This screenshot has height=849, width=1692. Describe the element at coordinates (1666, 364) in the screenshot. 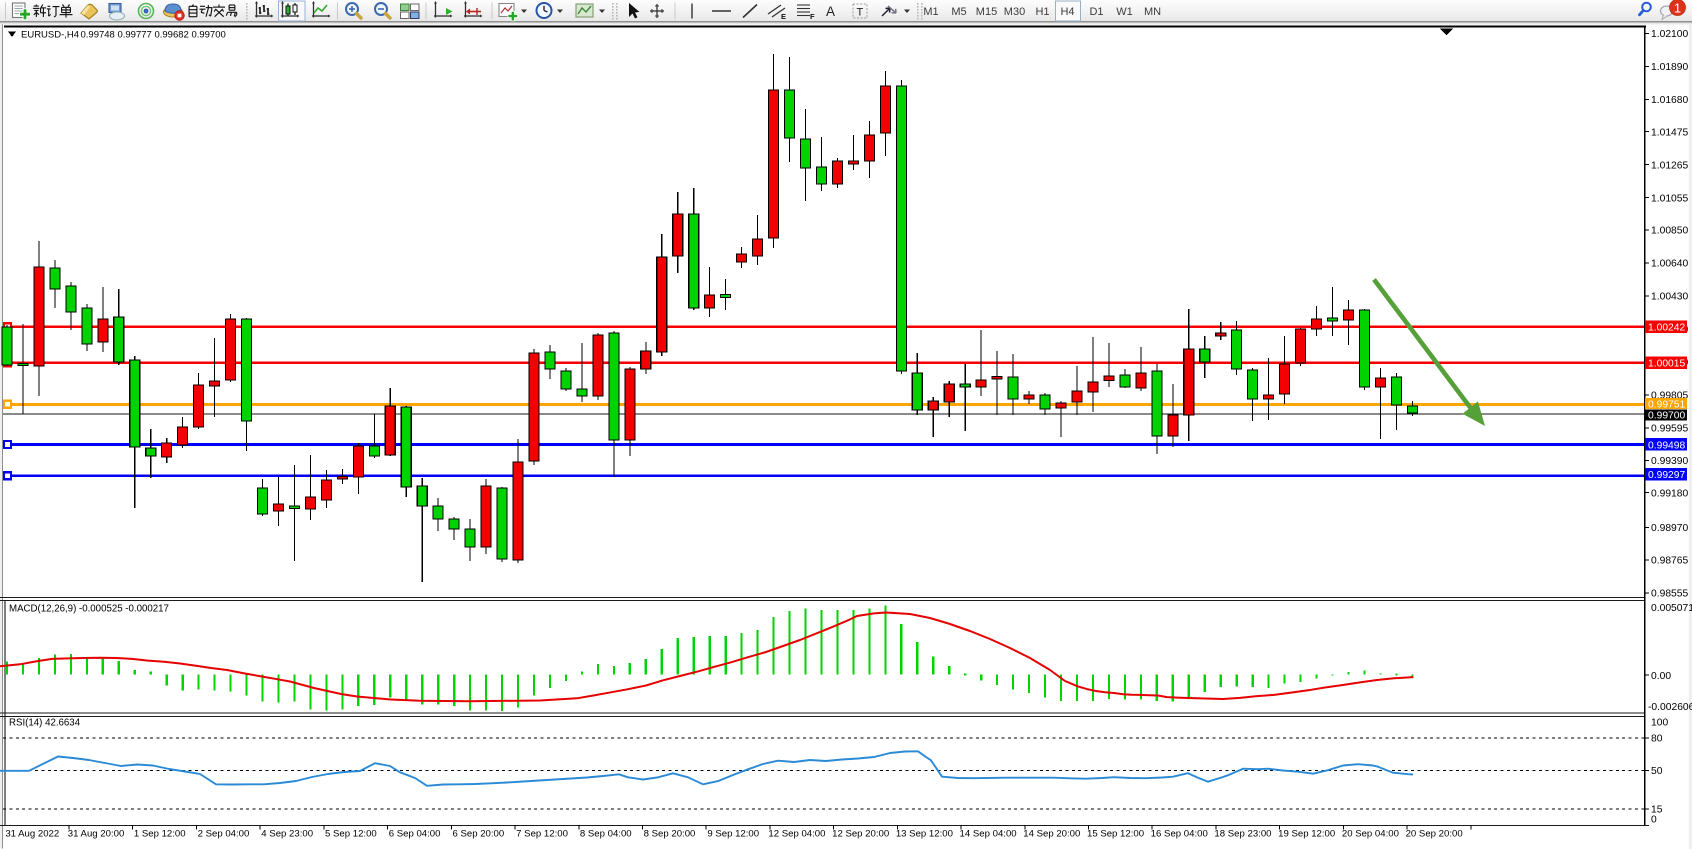

I see `svg-text: 1.00015` at that location.